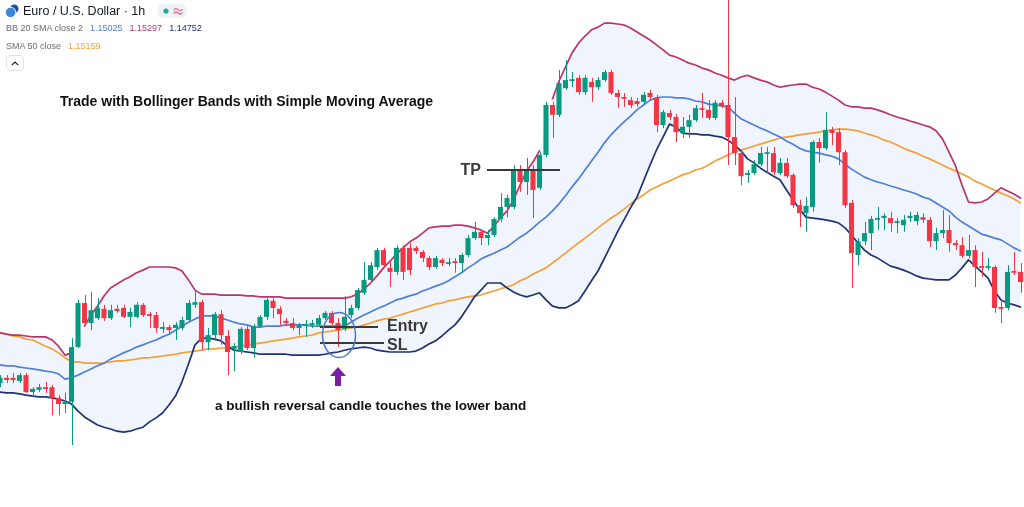  What do you see at coordinates (34, 46) in the screenshot?
I see `annotation: SMA 50 close` at bounding box center [34, 46].